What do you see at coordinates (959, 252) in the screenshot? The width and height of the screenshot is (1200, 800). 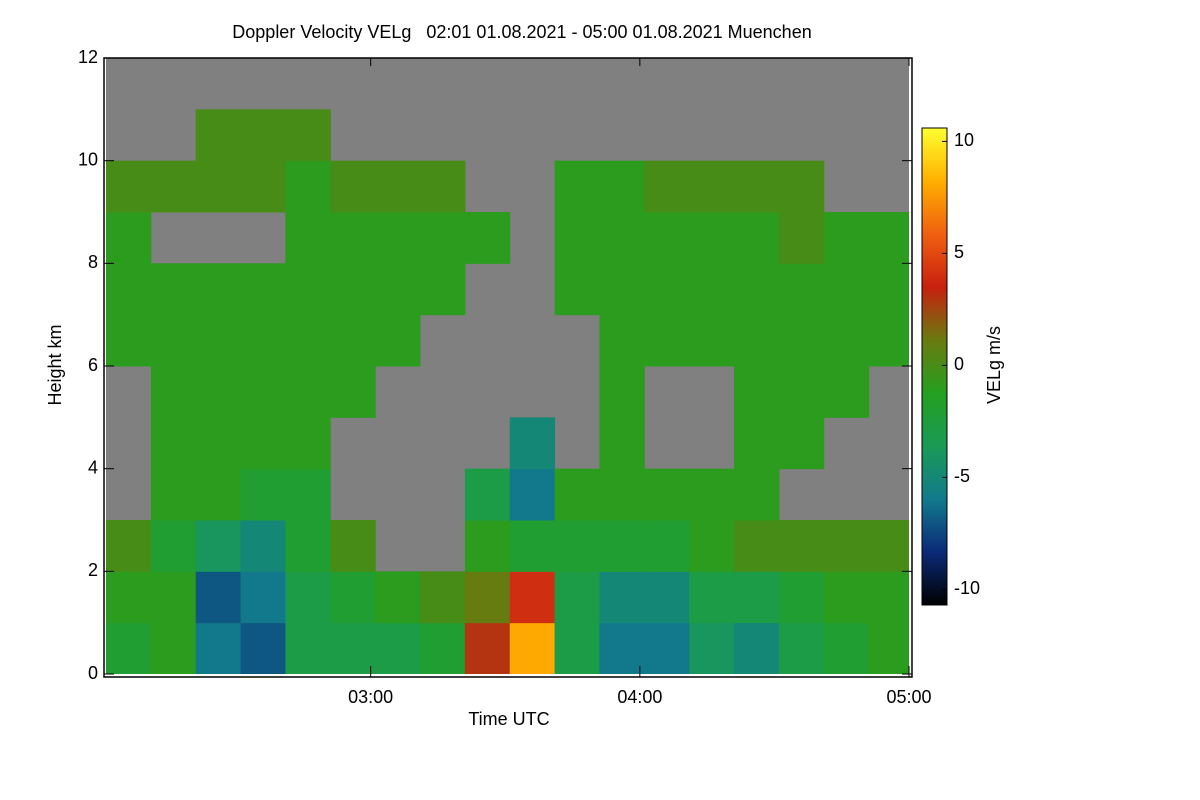 I see `colorbar-tick-label: 5` at bounding box center [959, 252].